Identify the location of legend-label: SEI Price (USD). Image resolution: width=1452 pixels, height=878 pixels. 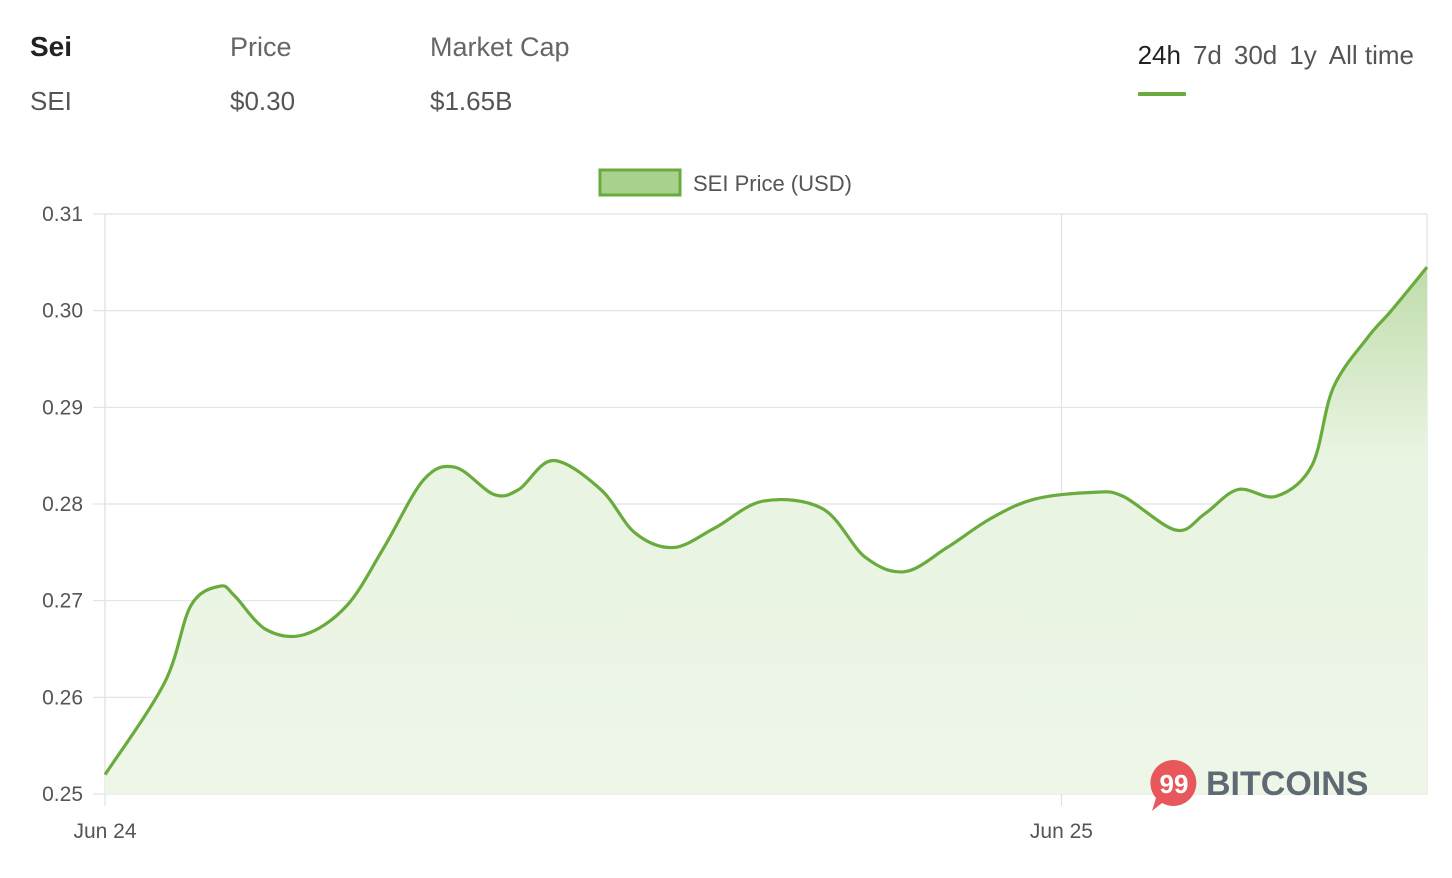
(772, 183).